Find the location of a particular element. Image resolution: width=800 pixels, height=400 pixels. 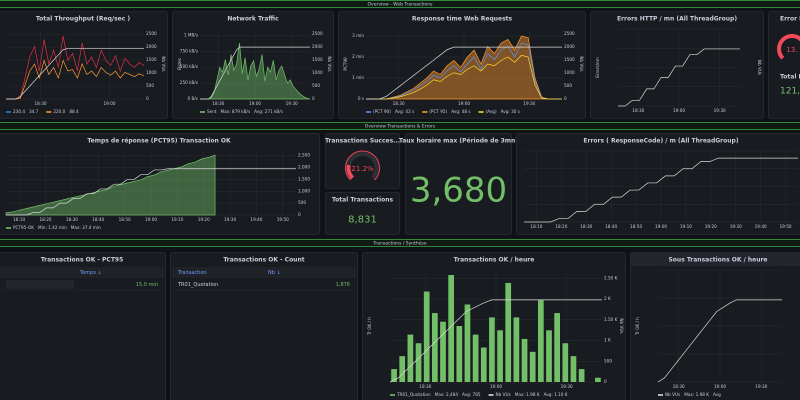

legend-text: Avg is located at coordinates (717, 394).